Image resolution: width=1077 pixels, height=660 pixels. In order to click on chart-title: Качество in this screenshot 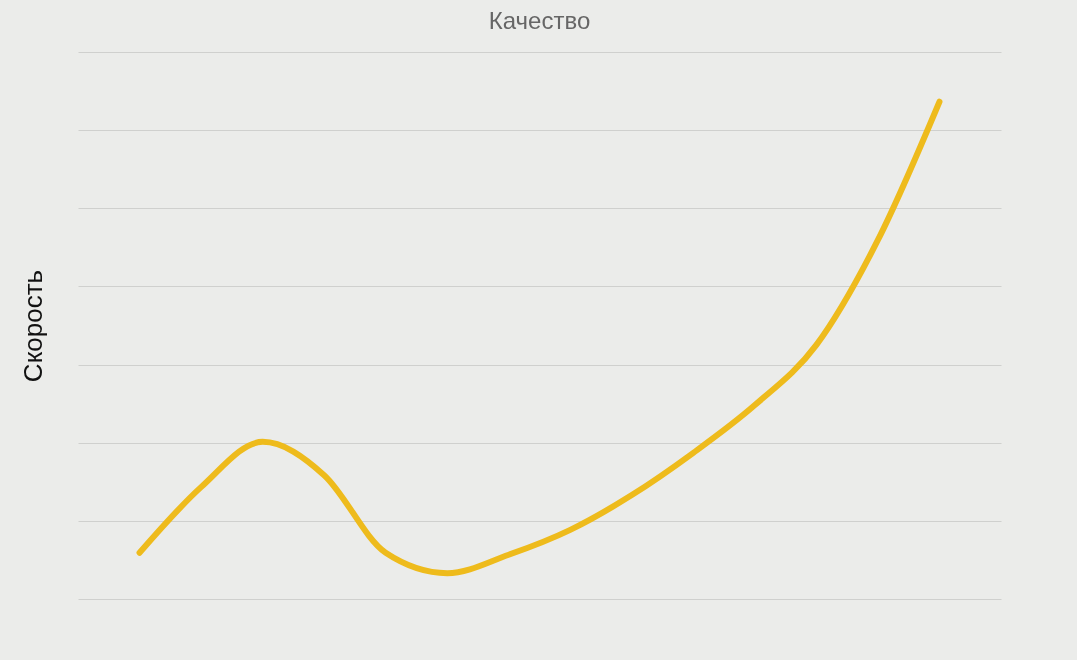, I will do `click(539, 20)`.